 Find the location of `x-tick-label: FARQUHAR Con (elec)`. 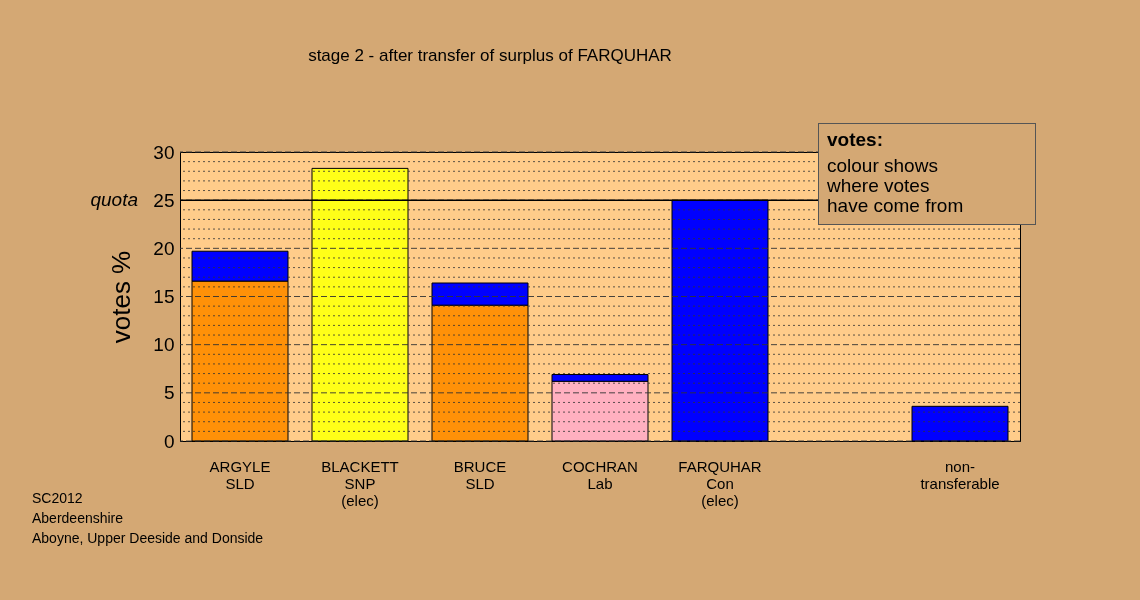

x-tick-label: FARQUHAR Con (elec) is located at coordinates (720, 483).